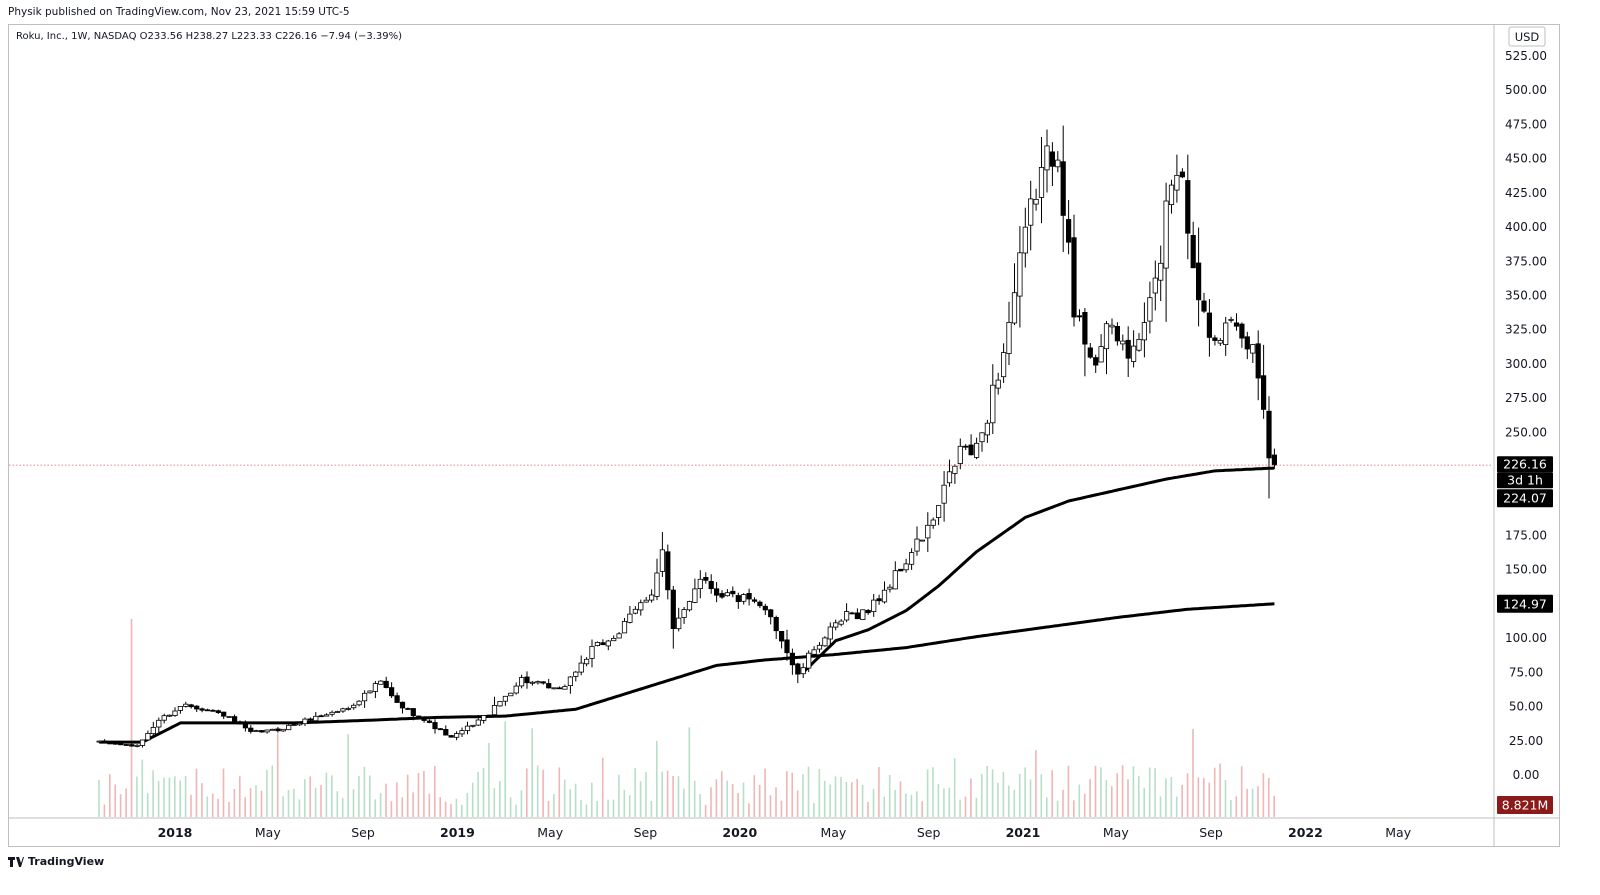 Image resolution: width=1600 pixels, height=895 pixels. What do you see at coordinates (56, 861) in the screenshot?
I see `tradingview-brand: TradingView` at bounding box center [56, 861].